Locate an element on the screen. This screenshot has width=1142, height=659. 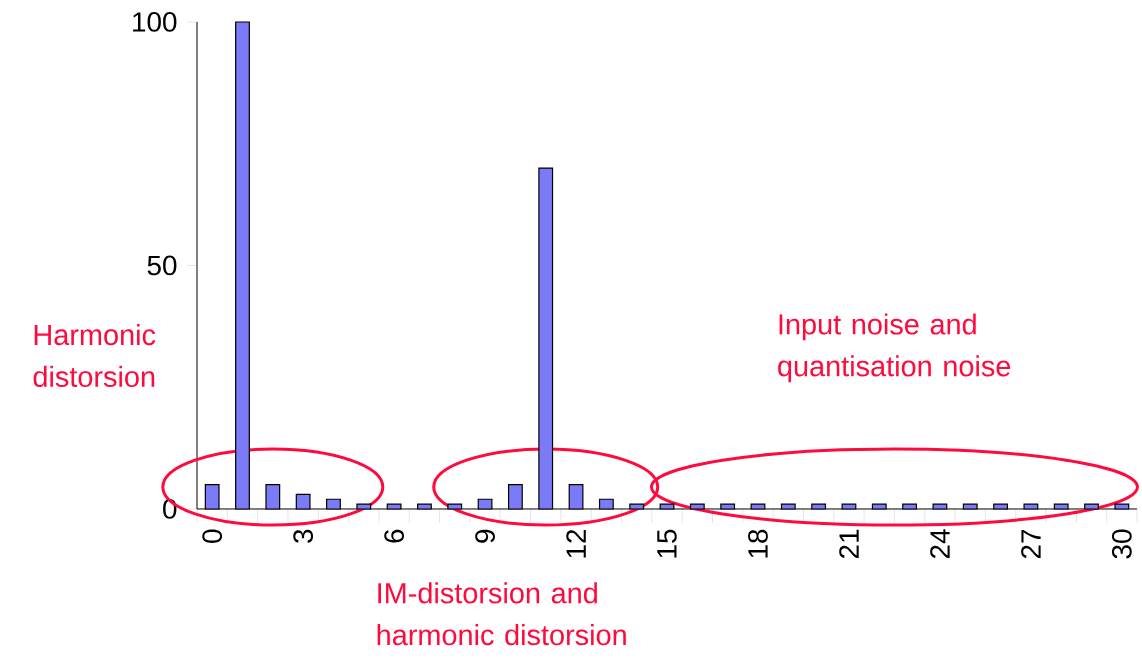
x-tick-label: 12 is located at coordinates (576, 543).